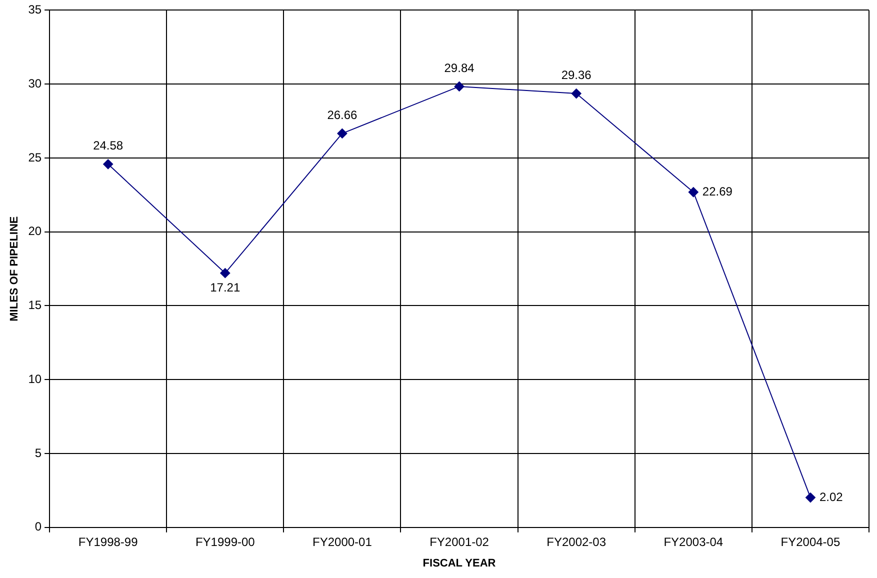 The width and height of the screenshot is (877, 578). I want to click on x-tick-label: FY2003-04, so click(694, 541).